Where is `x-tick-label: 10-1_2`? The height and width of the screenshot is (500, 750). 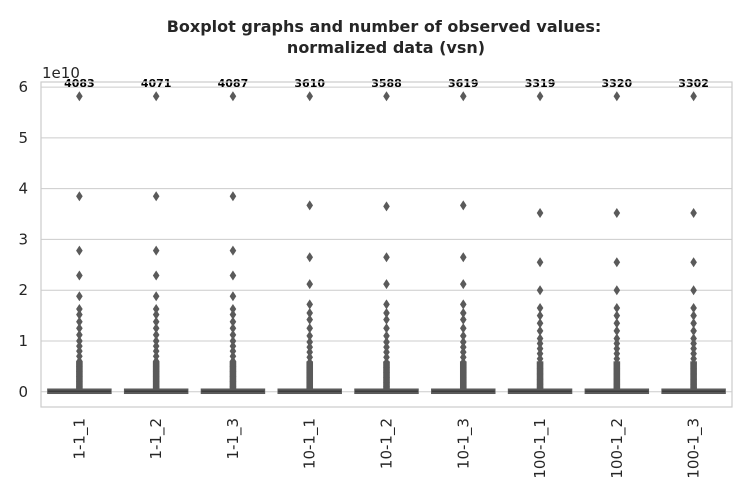
x-tick-label: 10-1_2 is located at coordinates (387, 443).